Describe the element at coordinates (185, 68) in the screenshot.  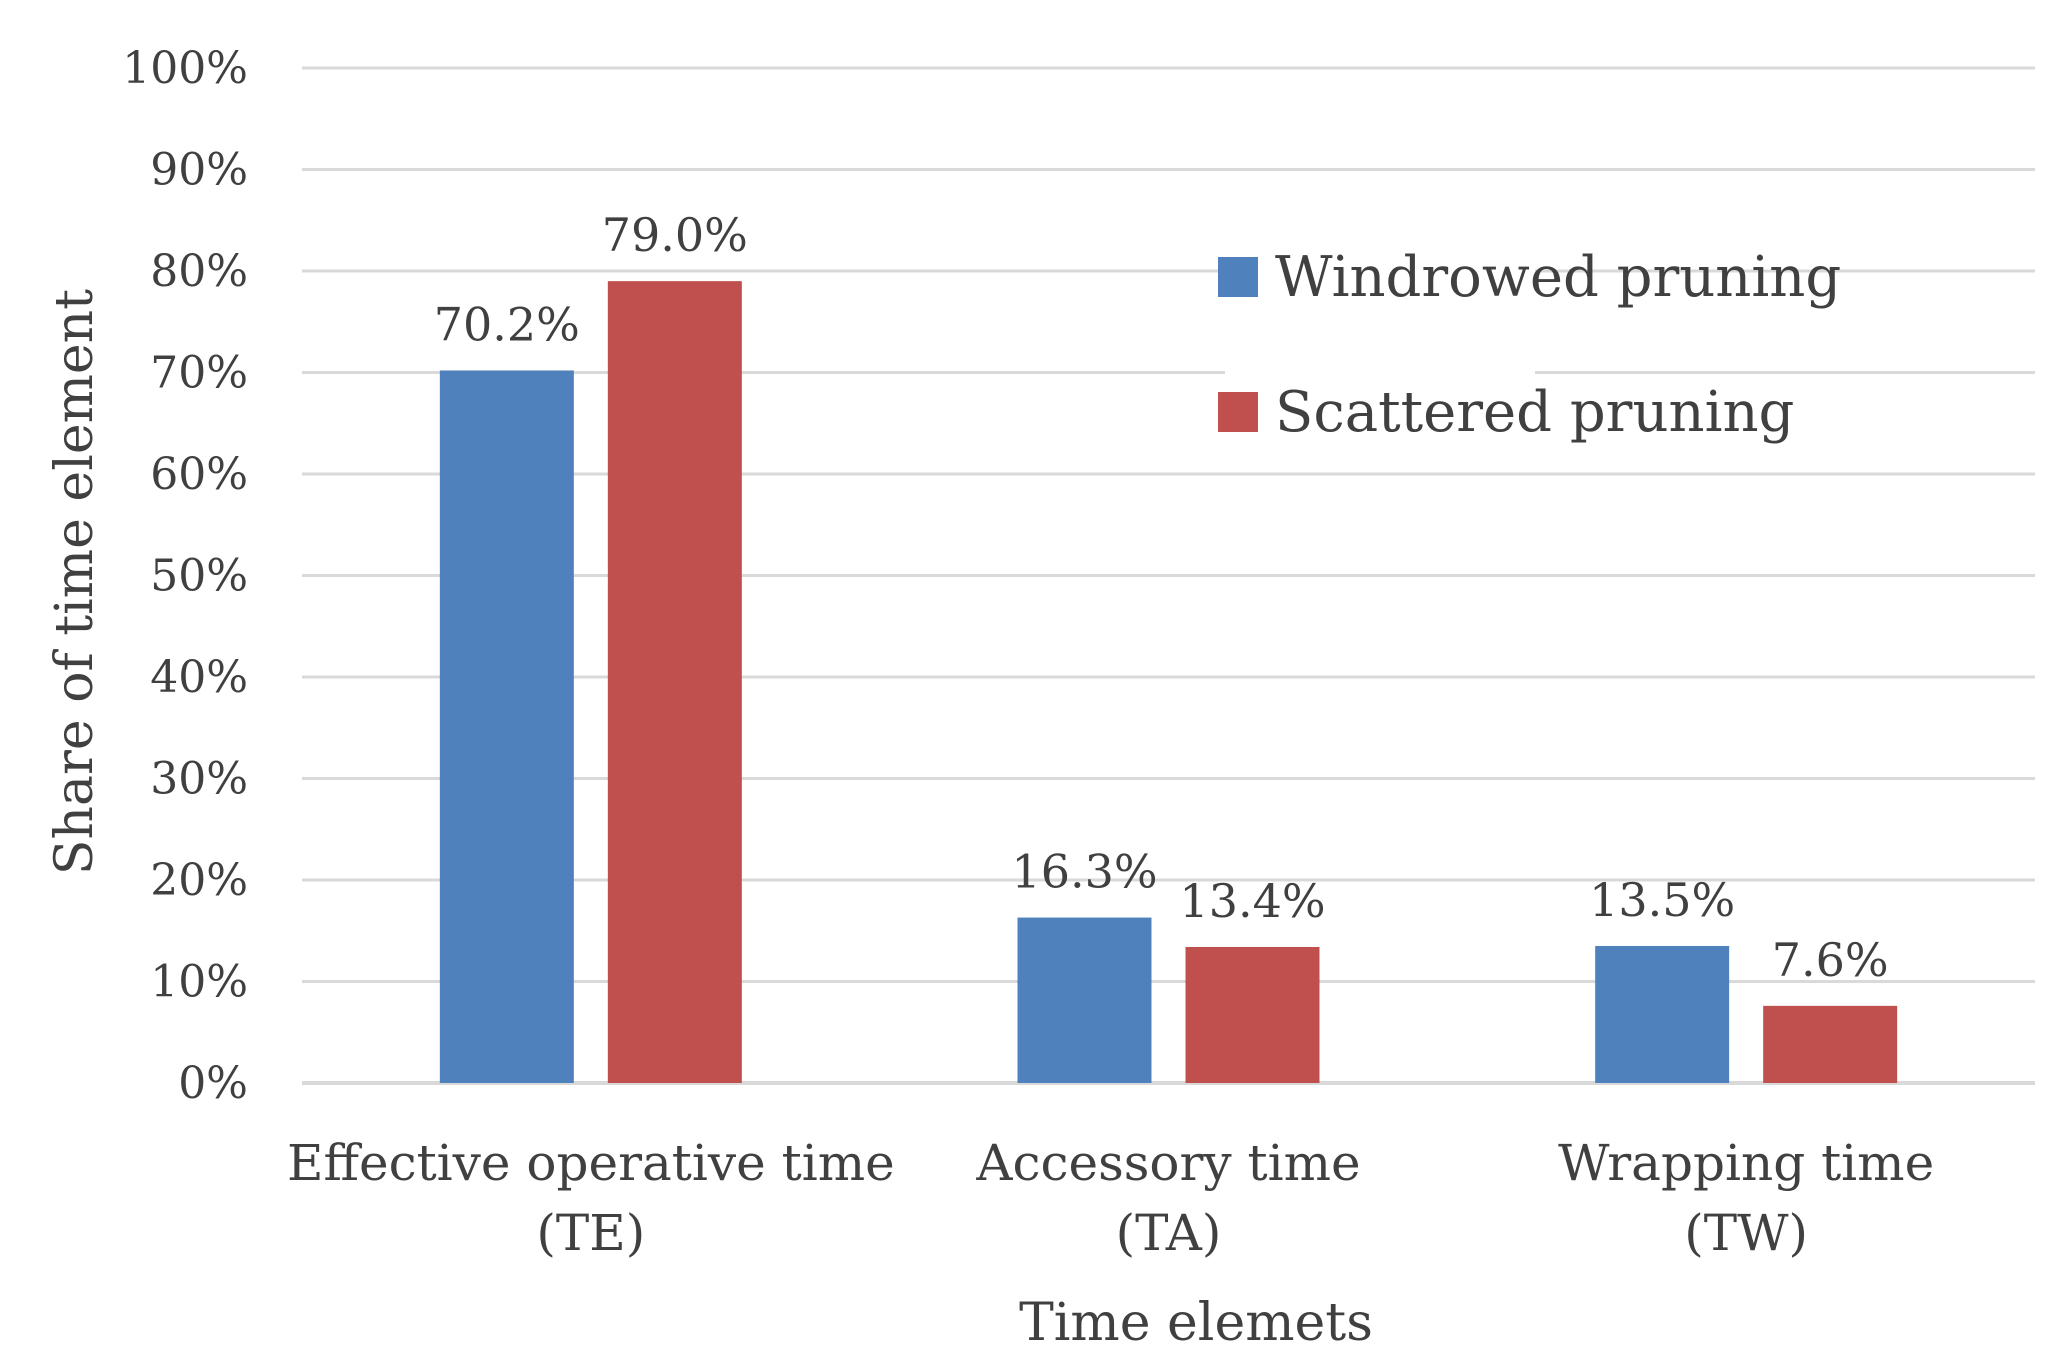
I see `y-tick-label: 100%` at that location.